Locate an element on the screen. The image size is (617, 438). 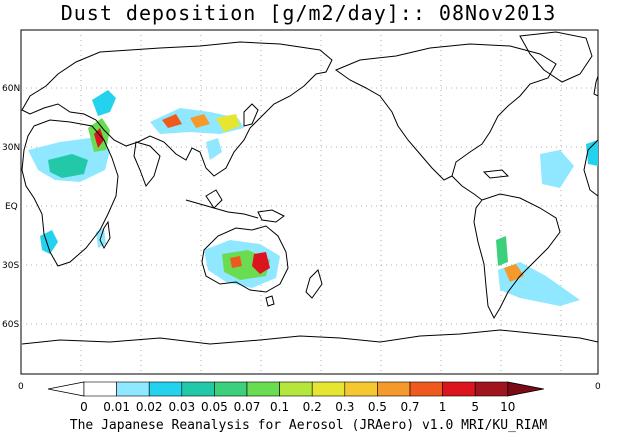
lat-label-60n: 60N is located at coordinates (11, 89).